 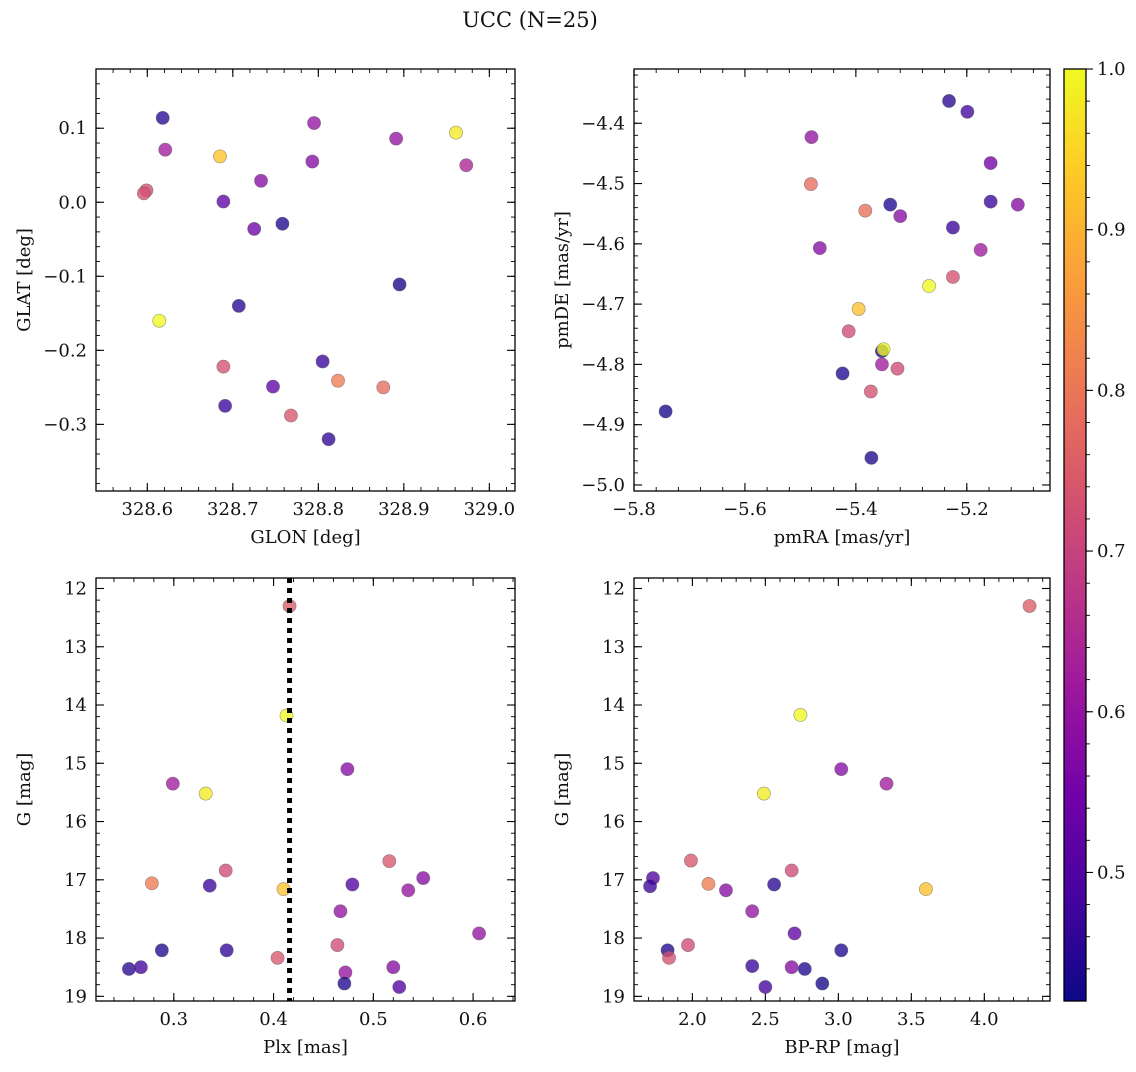 I want to click on colorbar-tick-label: 0.6, so click(x=1111, y=712).